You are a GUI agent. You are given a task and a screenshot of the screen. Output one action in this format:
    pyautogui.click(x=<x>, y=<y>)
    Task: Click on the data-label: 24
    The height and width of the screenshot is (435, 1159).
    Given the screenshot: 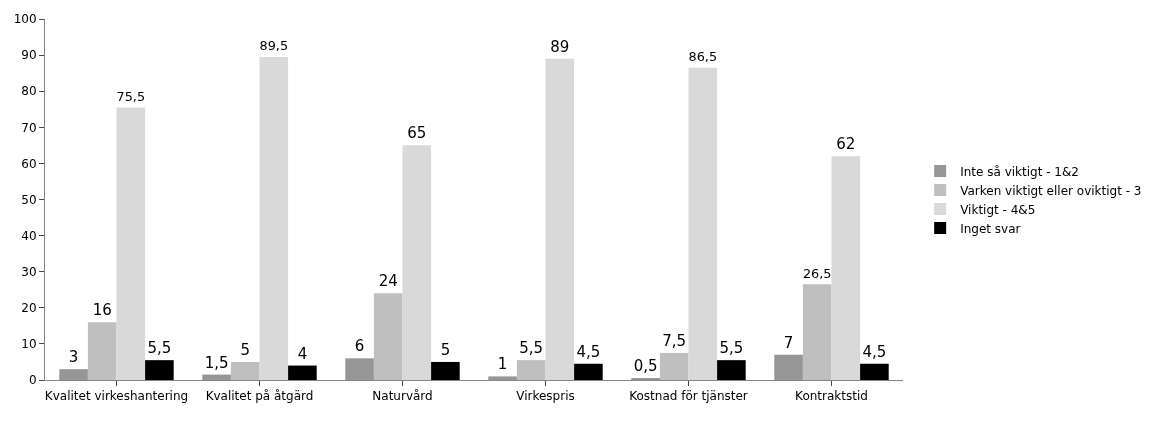 What is the action you would take?
    pyautogui.click(x=388, y=281)
    